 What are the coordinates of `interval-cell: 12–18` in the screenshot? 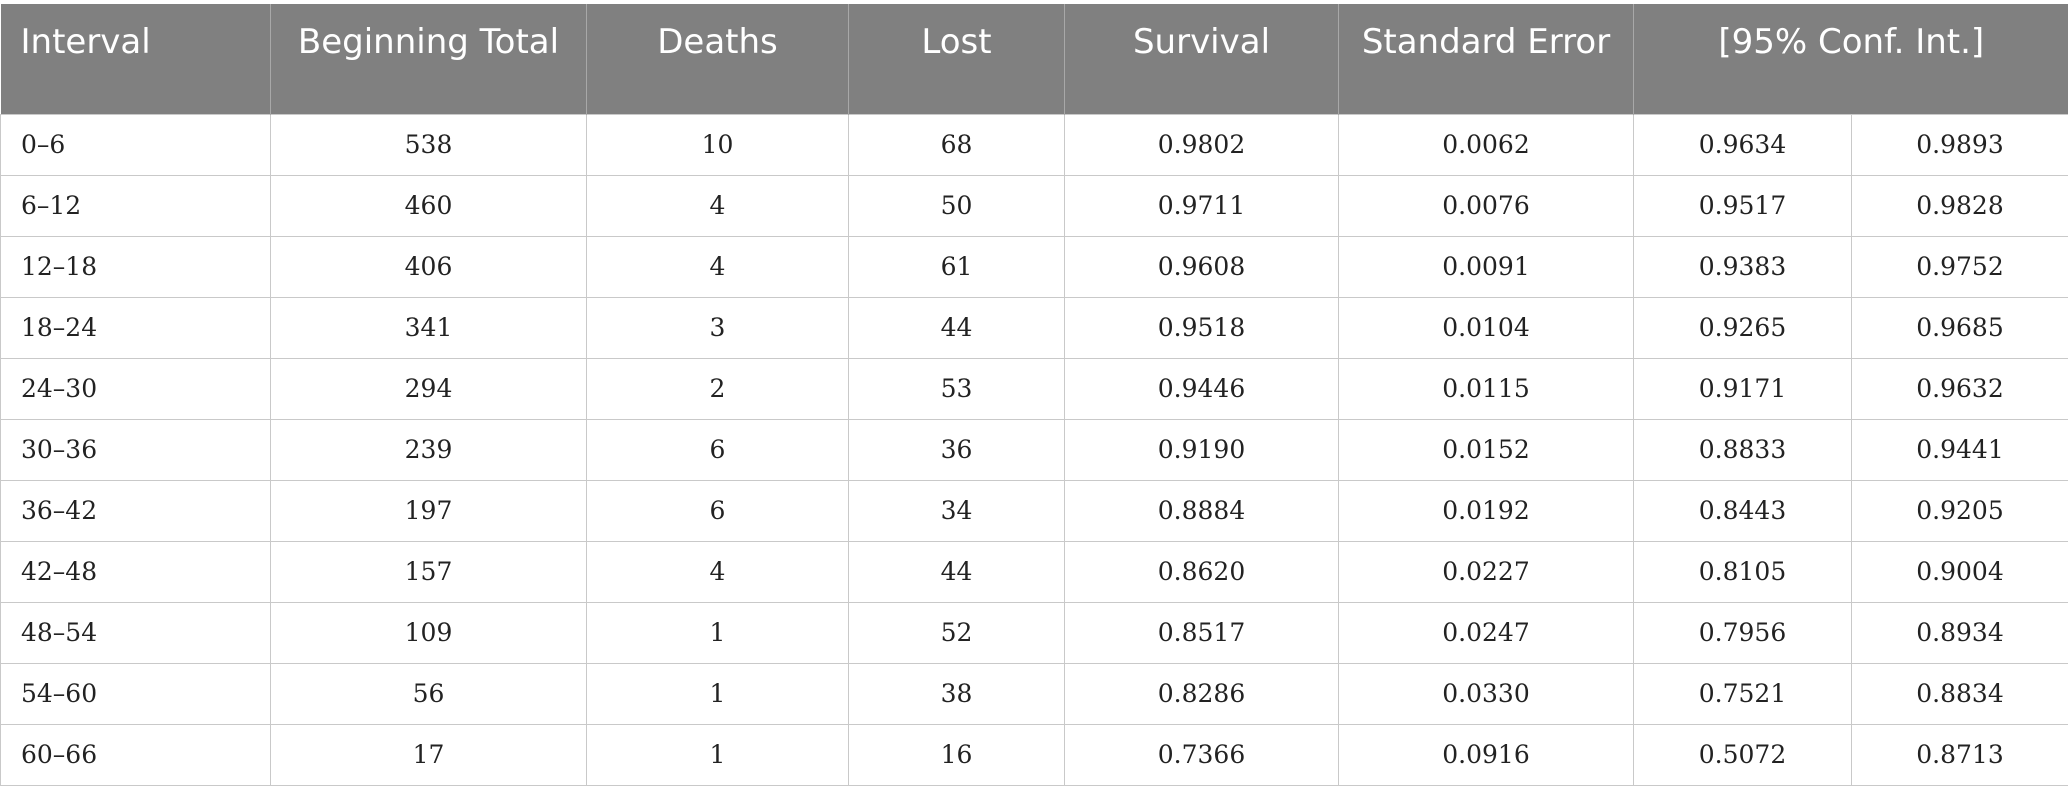 It's located at (135, 266).